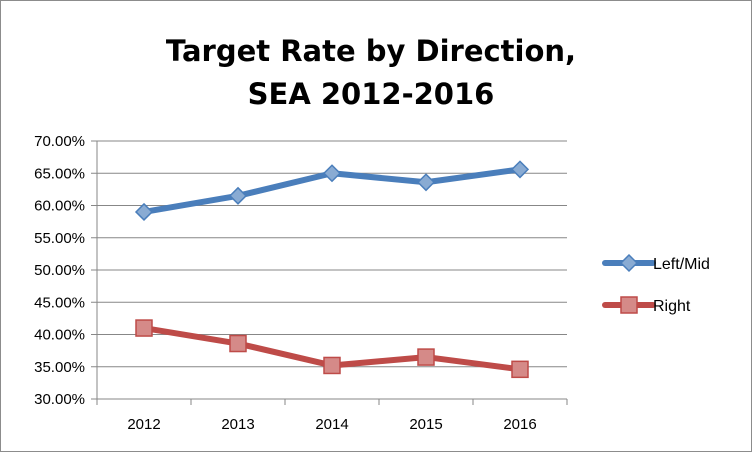  What do you see at coordinates (59, 141) in the screenshot?
I see `y-tick-label: 70.00%` at bounding box center [59, 141].